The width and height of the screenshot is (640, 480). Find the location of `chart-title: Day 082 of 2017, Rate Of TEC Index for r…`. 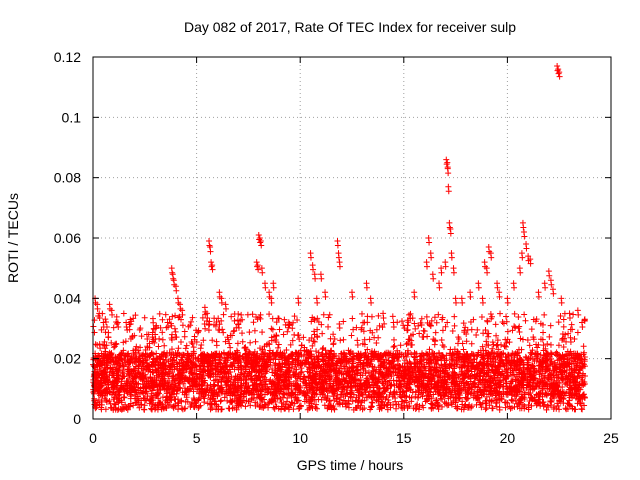

chart-title: Day 082 of 2017, Rate Of TEC Index for r… is located at coordinates (350, 27).